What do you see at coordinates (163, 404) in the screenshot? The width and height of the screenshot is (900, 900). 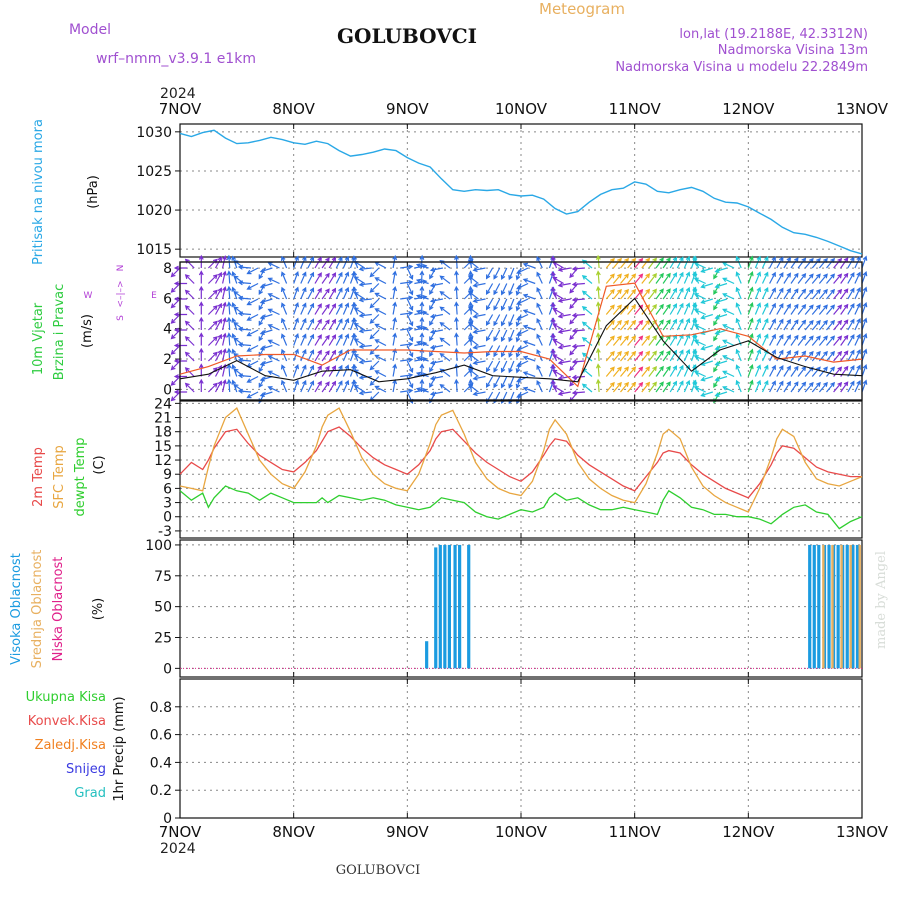 I see `temp-ytick-label: 24` at bounding box center [163, 404].